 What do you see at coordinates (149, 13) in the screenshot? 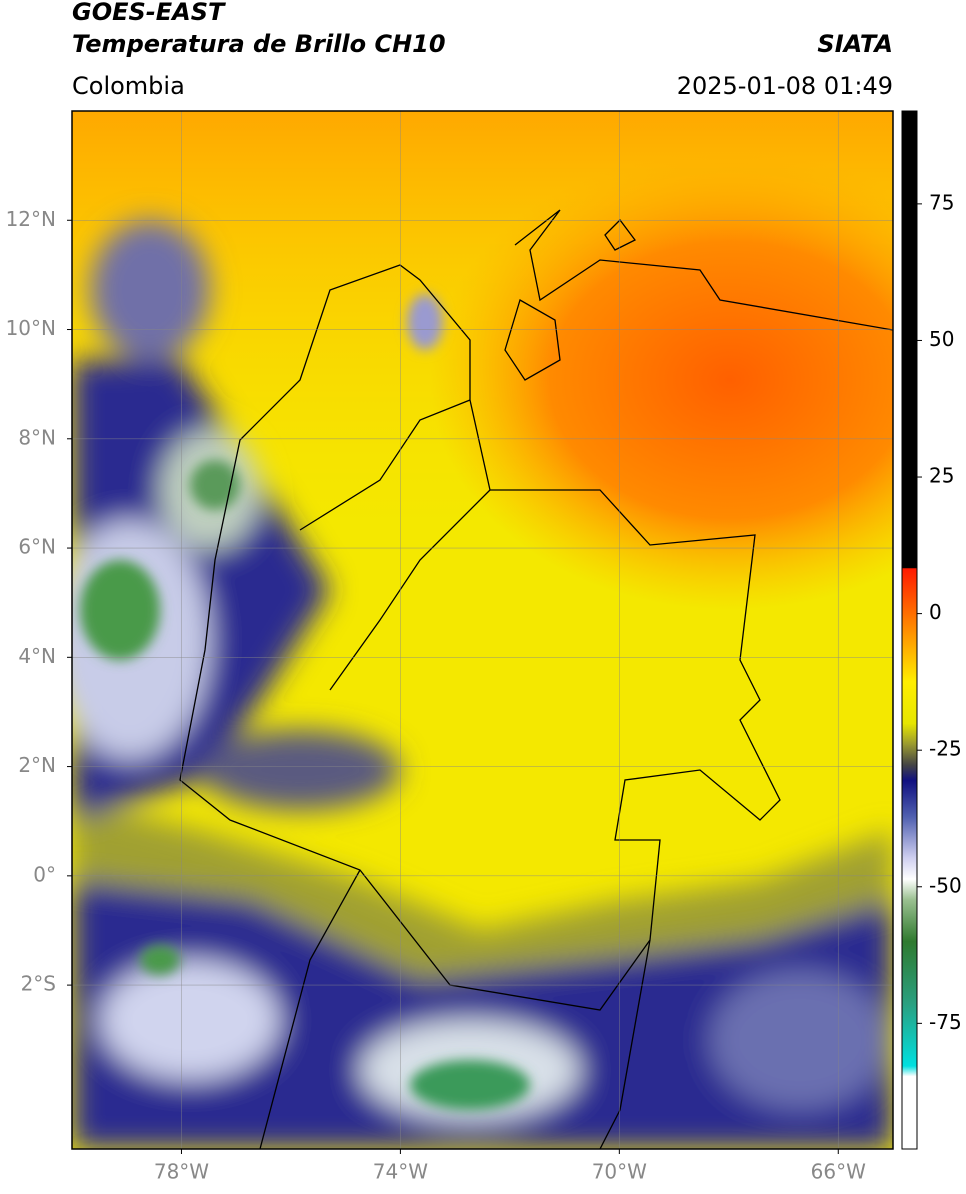
I see `title-1: GOES-EAST` at bounding box center [149, 13].